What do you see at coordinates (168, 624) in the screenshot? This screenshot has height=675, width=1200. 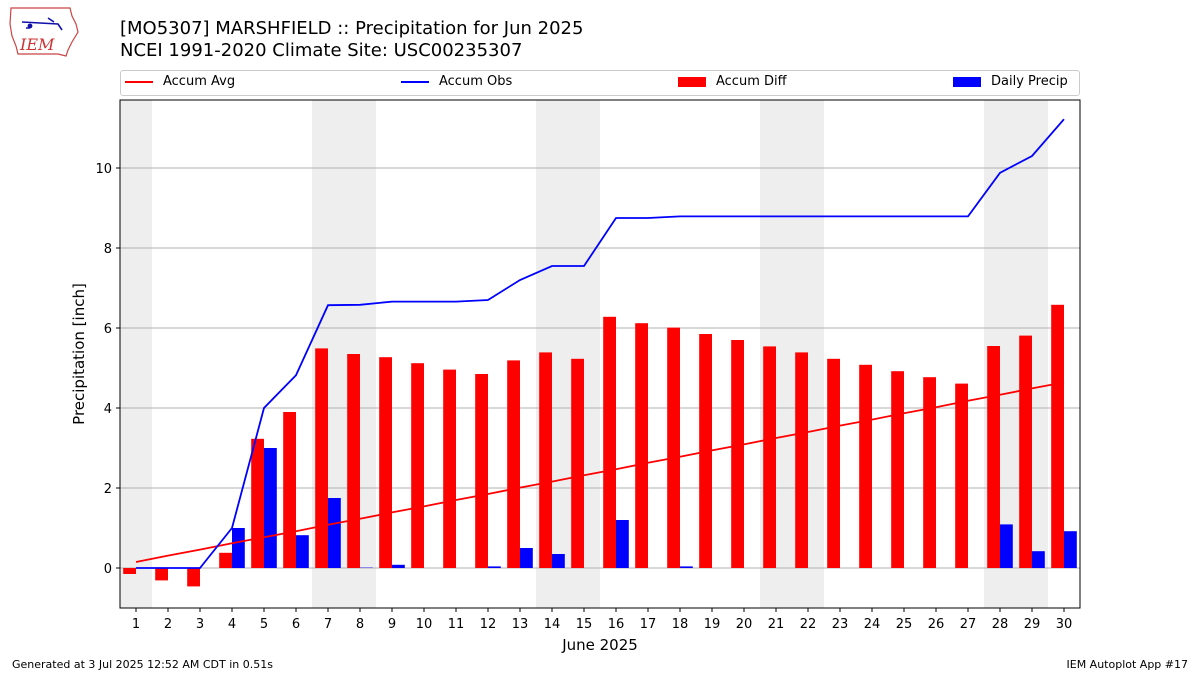 I see `x-tick-label: 2` at bounding box center [168, 624].